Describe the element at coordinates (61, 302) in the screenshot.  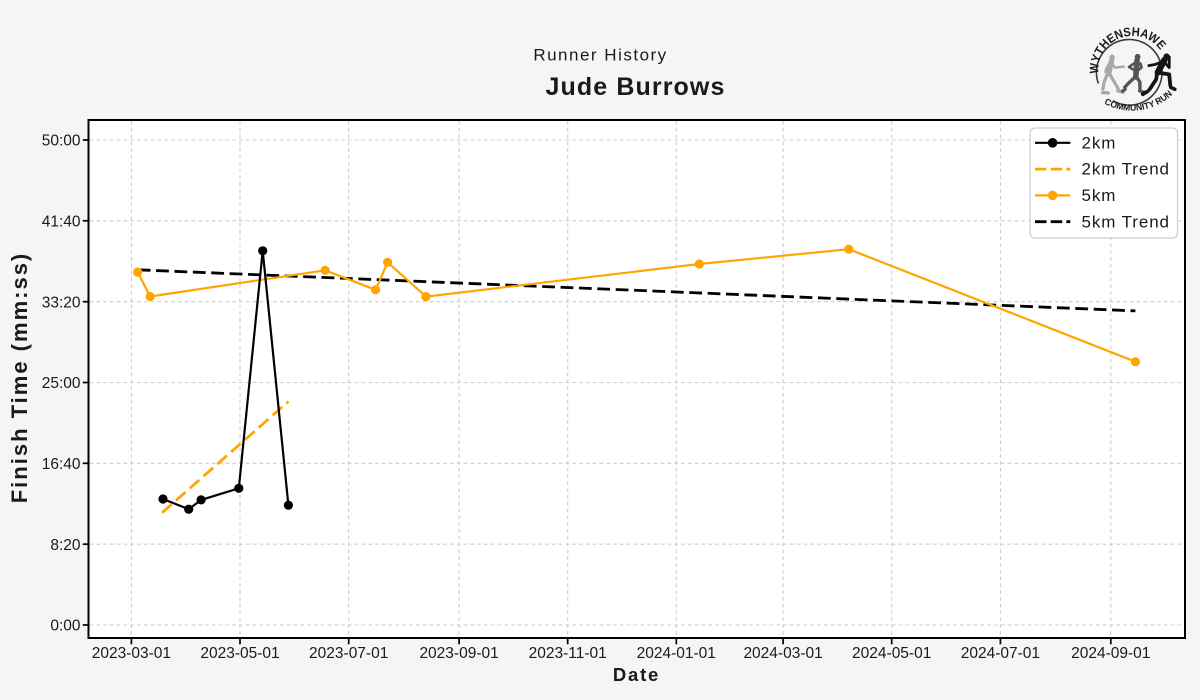
I see `svg-text: 33:20` at that location.